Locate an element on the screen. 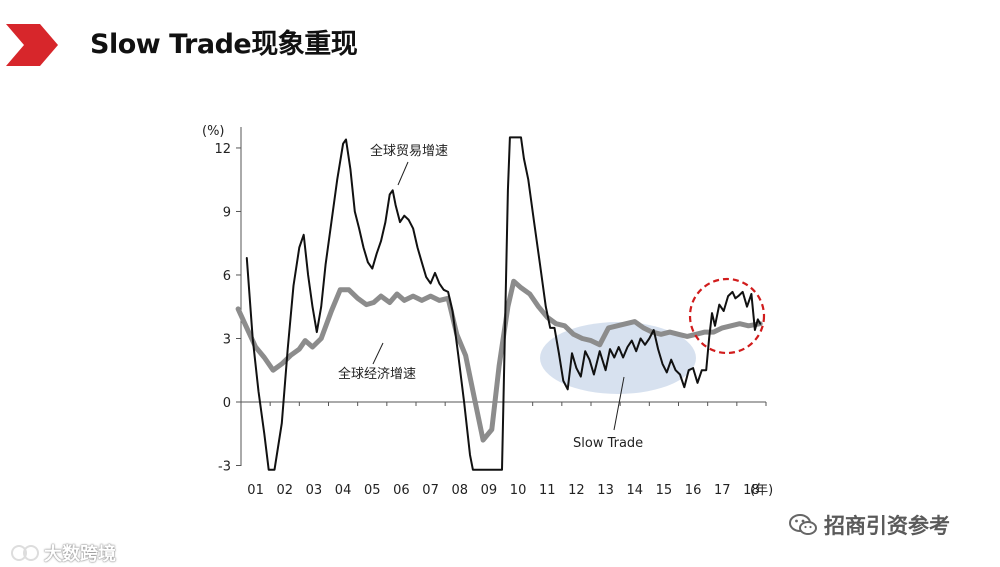 Image resolution: width=1000 pixels, height=567 pixels. brand-logo-icon is located at coordinates (25, 553).